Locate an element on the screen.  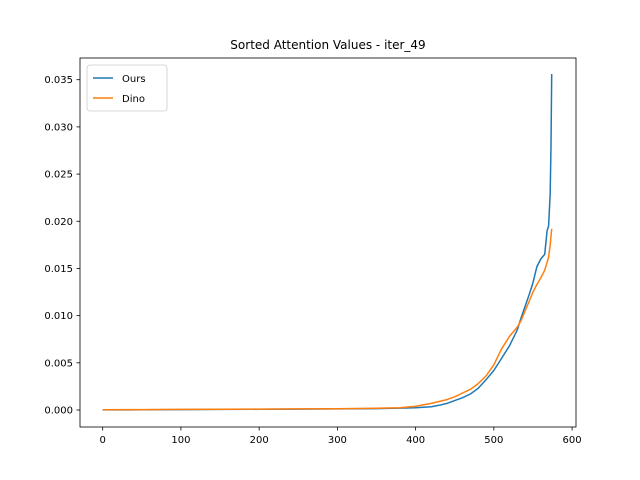
y-tick-label: 0.025 is located at coordinates (58, 175).